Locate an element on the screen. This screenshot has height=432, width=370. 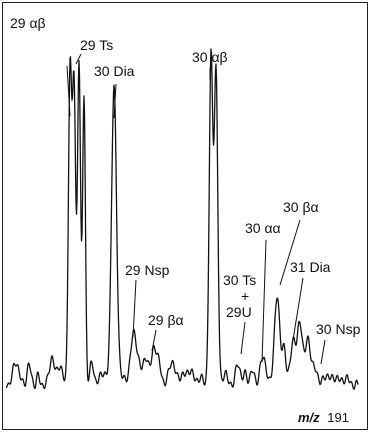
peak-label-3: 29 Nsp is located at coordinates (147, 270).